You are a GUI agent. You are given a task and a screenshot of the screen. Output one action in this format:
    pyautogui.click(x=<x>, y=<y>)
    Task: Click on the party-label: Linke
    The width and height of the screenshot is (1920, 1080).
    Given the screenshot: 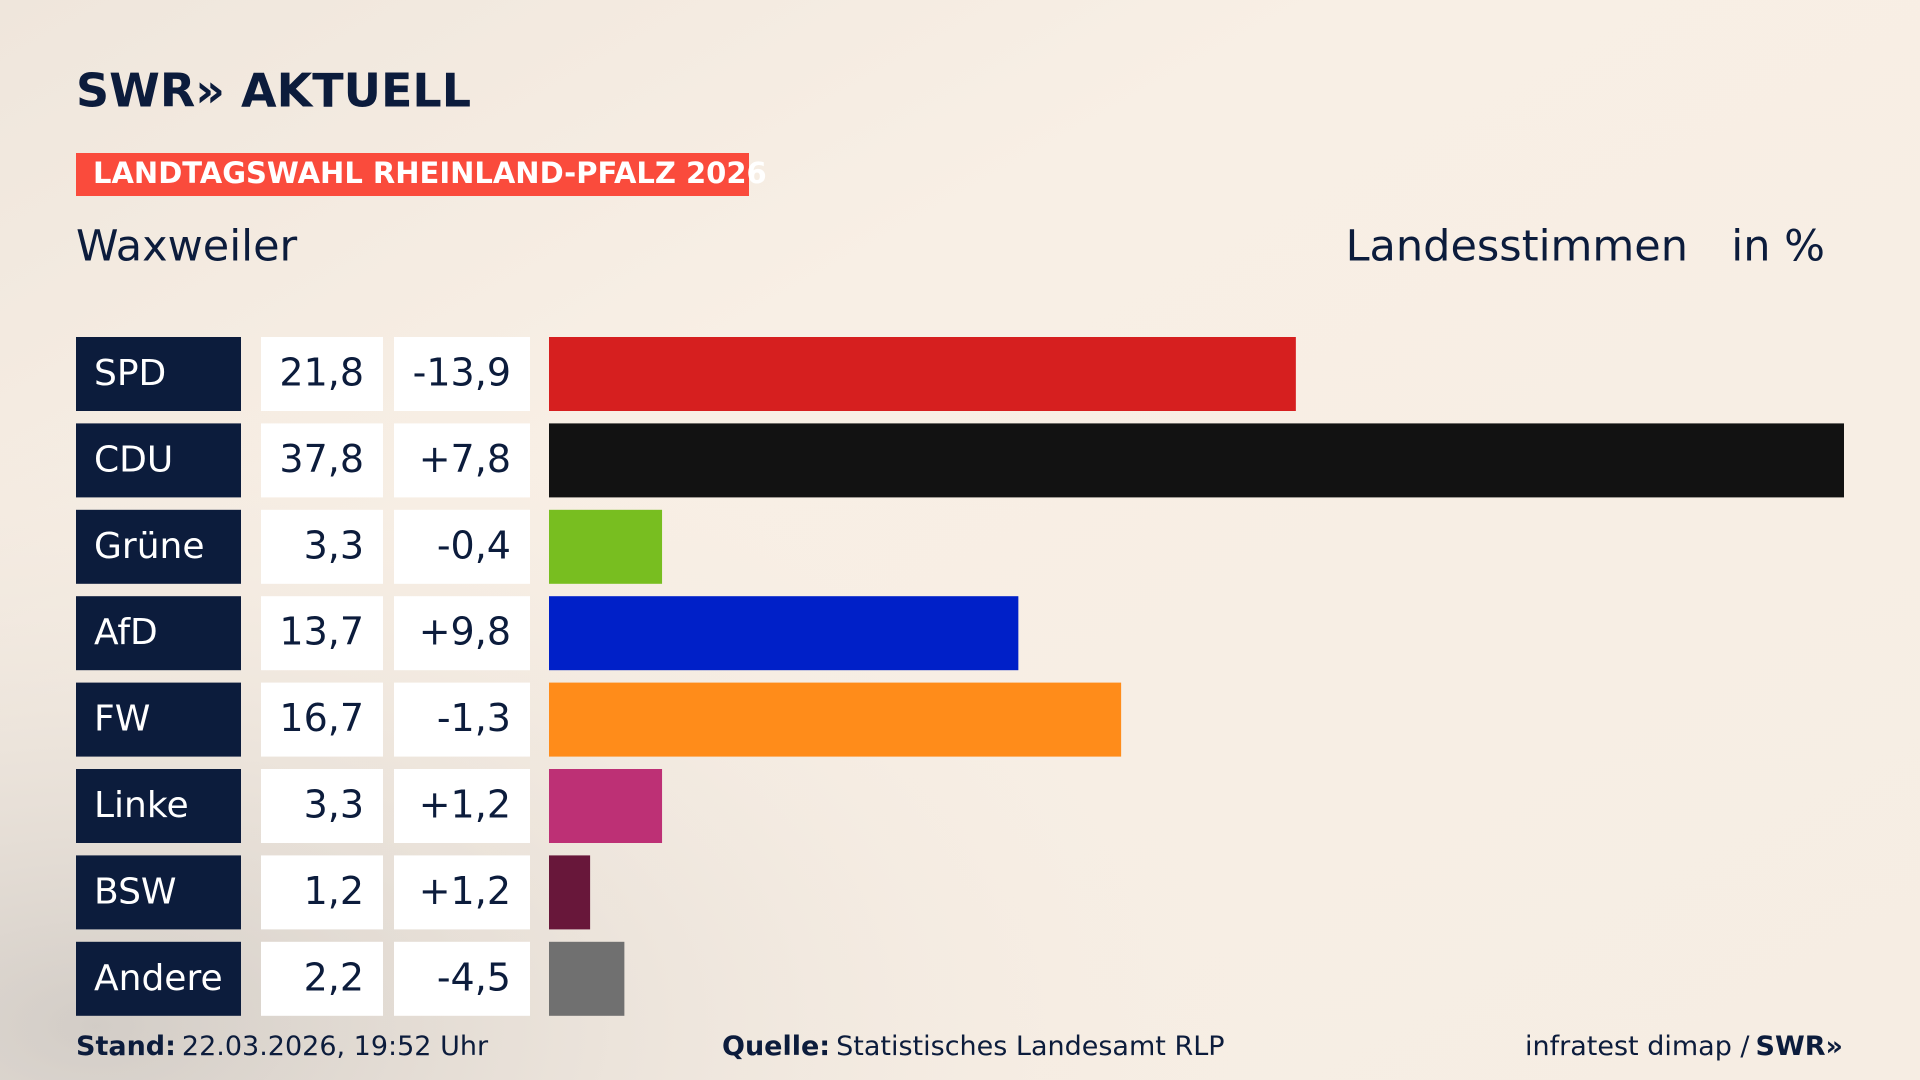 What is the action you would take?
    pyautogui.click(x=141, y=805)
    